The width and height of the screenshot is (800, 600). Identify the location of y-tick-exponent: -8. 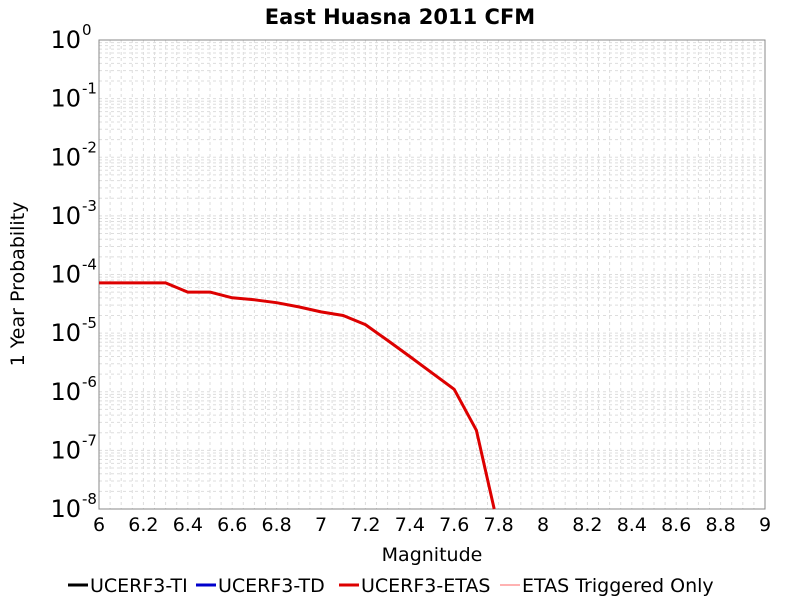
(89, 499).